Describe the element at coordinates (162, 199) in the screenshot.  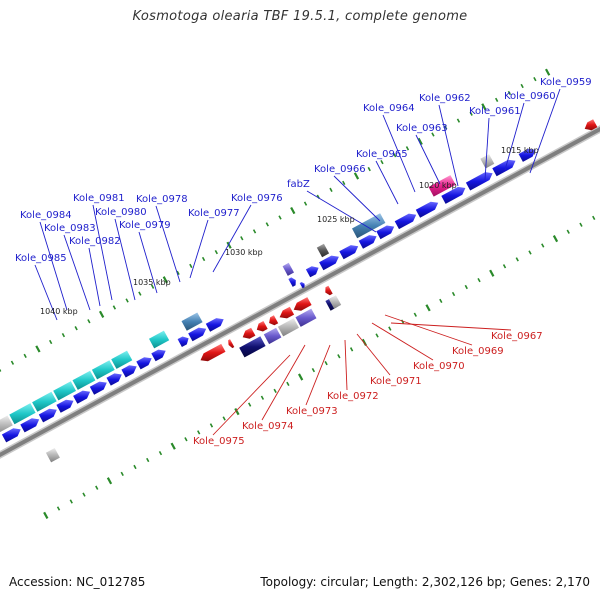
I see `forward-gene-label: Kole_0978` at that location.